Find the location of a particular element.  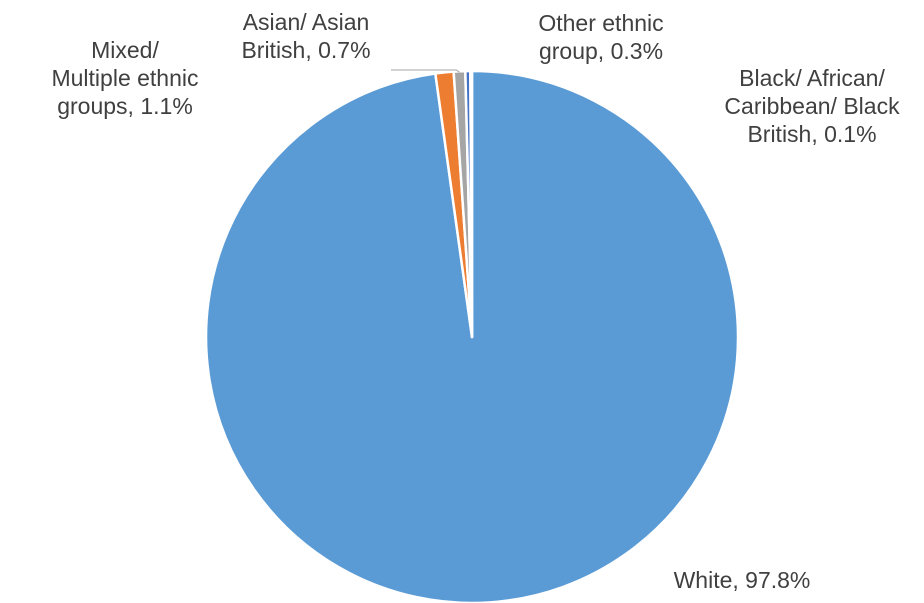

slice-label-line: White, 97.8% is located at coordinates (742, 580).